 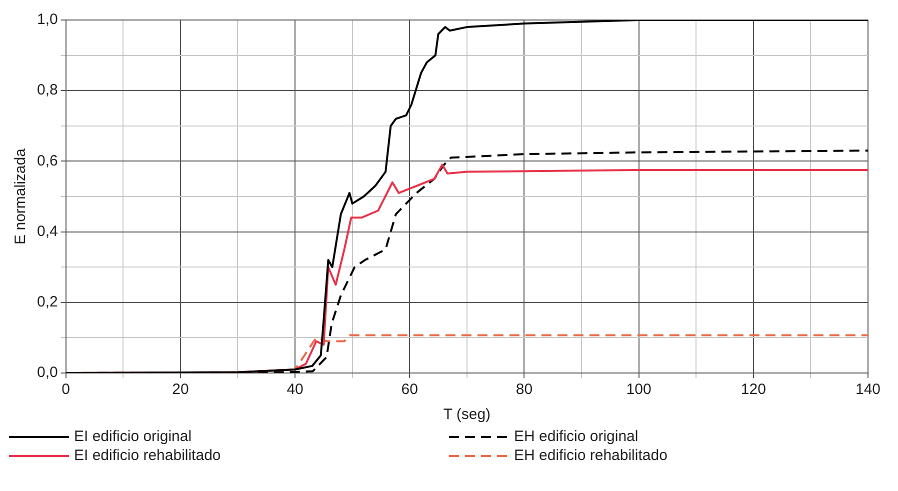 I want to click on y-tick-label: 0,6, so click(x=47, y=161).